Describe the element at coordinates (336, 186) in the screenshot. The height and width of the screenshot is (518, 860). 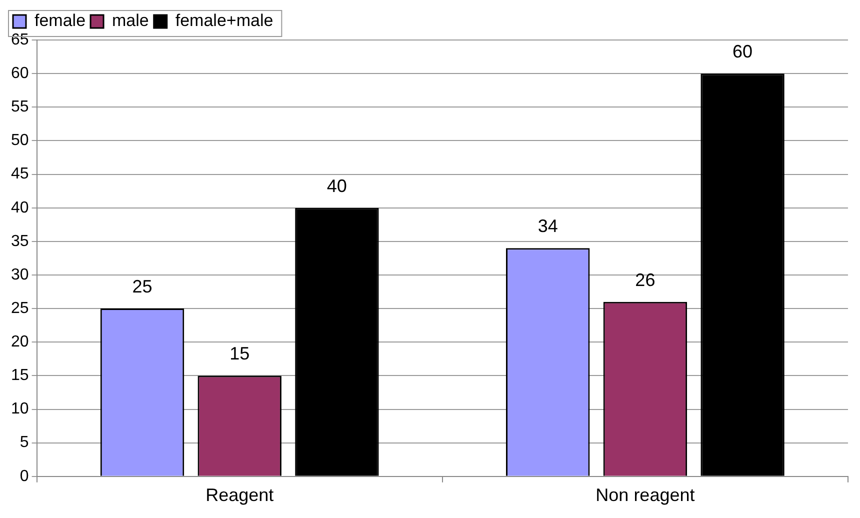
I see `data-label: 40` at that location.